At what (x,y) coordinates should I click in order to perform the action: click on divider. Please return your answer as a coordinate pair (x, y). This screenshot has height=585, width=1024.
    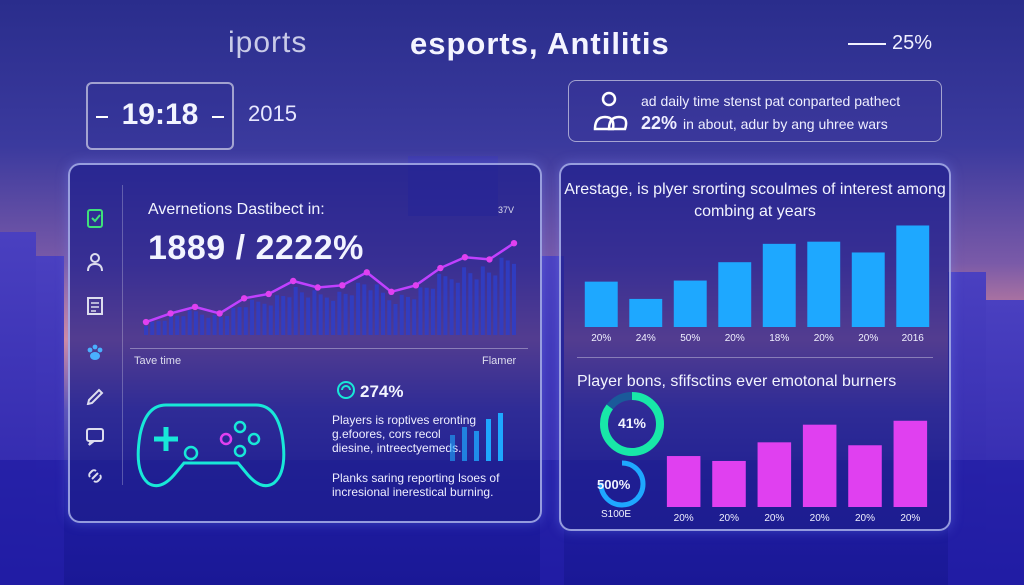
    Looking at the image, I should click on (329, 348).